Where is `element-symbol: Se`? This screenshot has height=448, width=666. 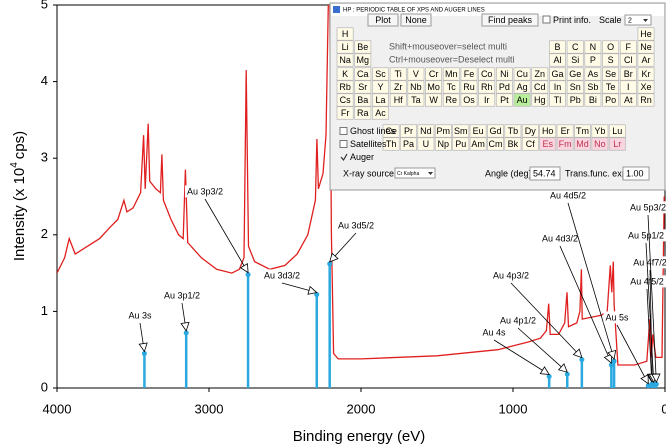
element-symbol: Se is located at coordinates (610, 74).